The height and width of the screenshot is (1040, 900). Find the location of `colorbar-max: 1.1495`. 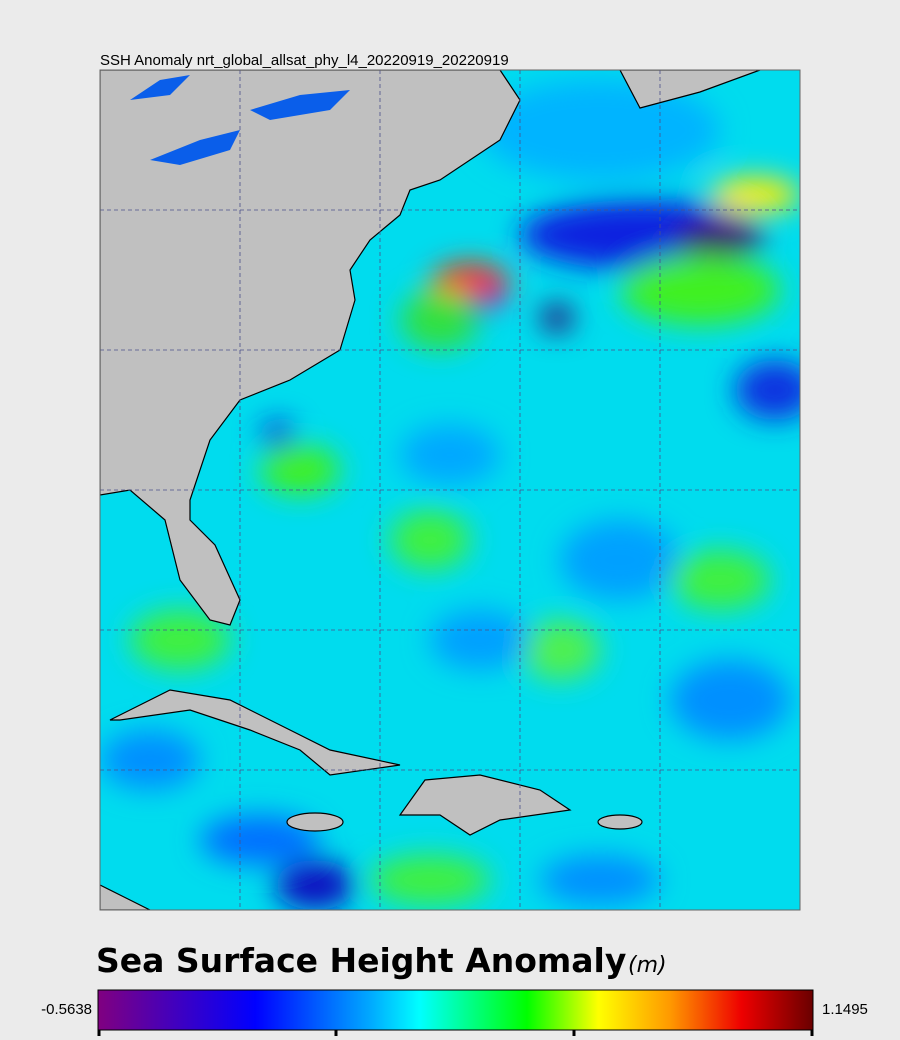

colorbar-max: 1.1495 is located at coordinates (845, 1009).